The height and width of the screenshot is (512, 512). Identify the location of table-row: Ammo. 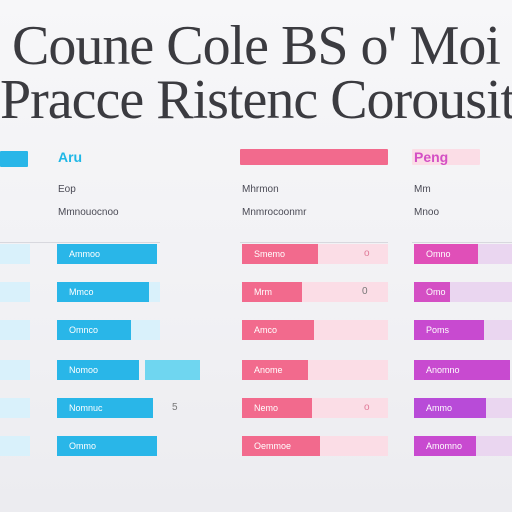
(450, 408).